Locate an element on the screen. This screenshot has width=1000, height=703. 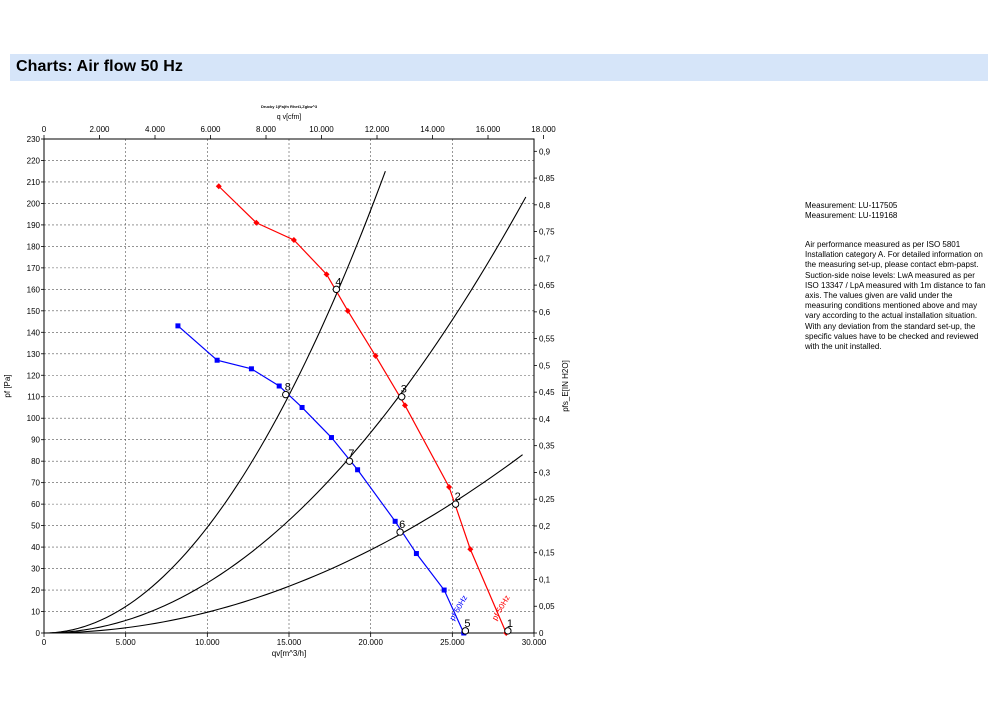
y-tick-label: 30 is located at coordinates (35, 569).